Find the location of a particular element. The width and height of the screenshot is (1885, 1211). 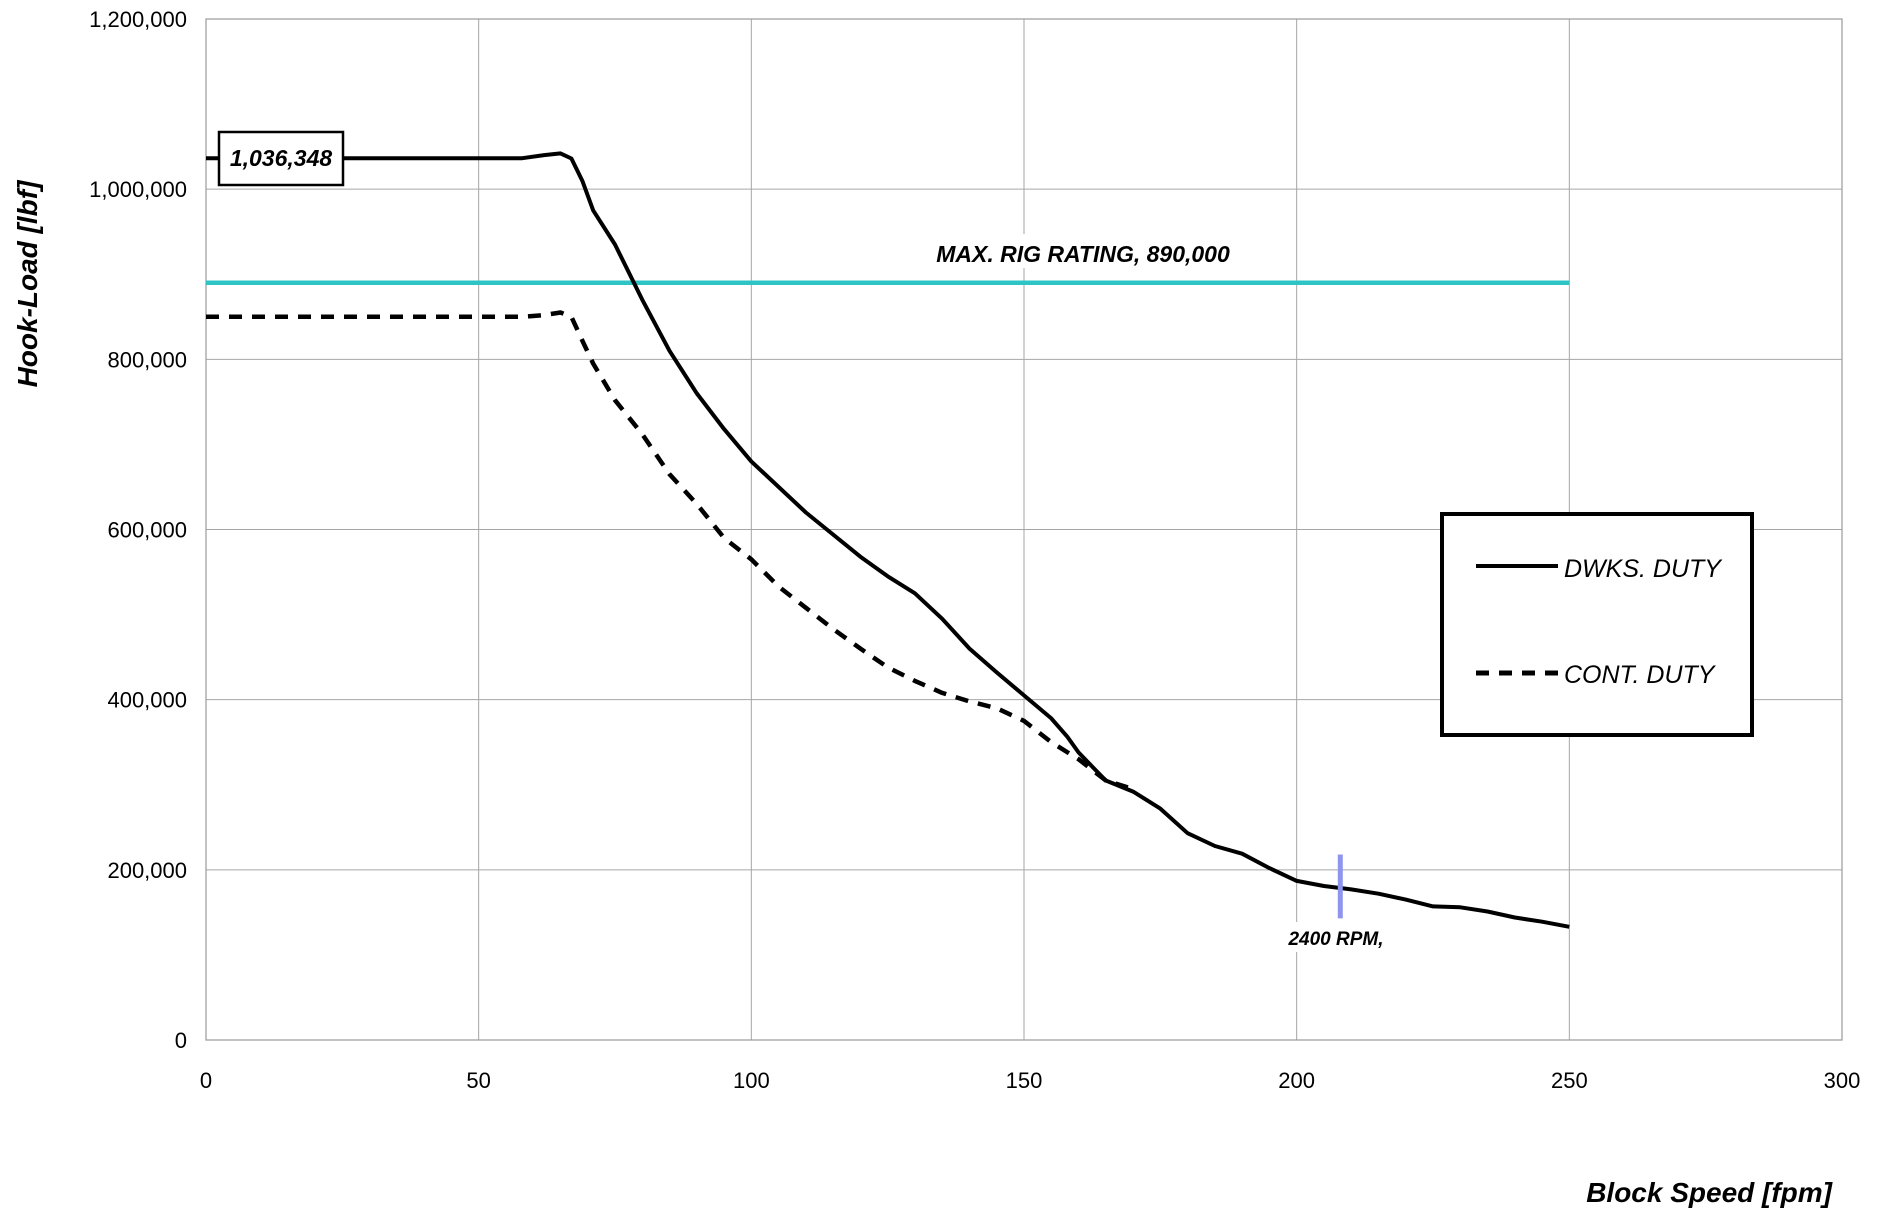

x-tick-labels: 0 50 100 150 200 250 300 is located at coordinates (1030, 1080).